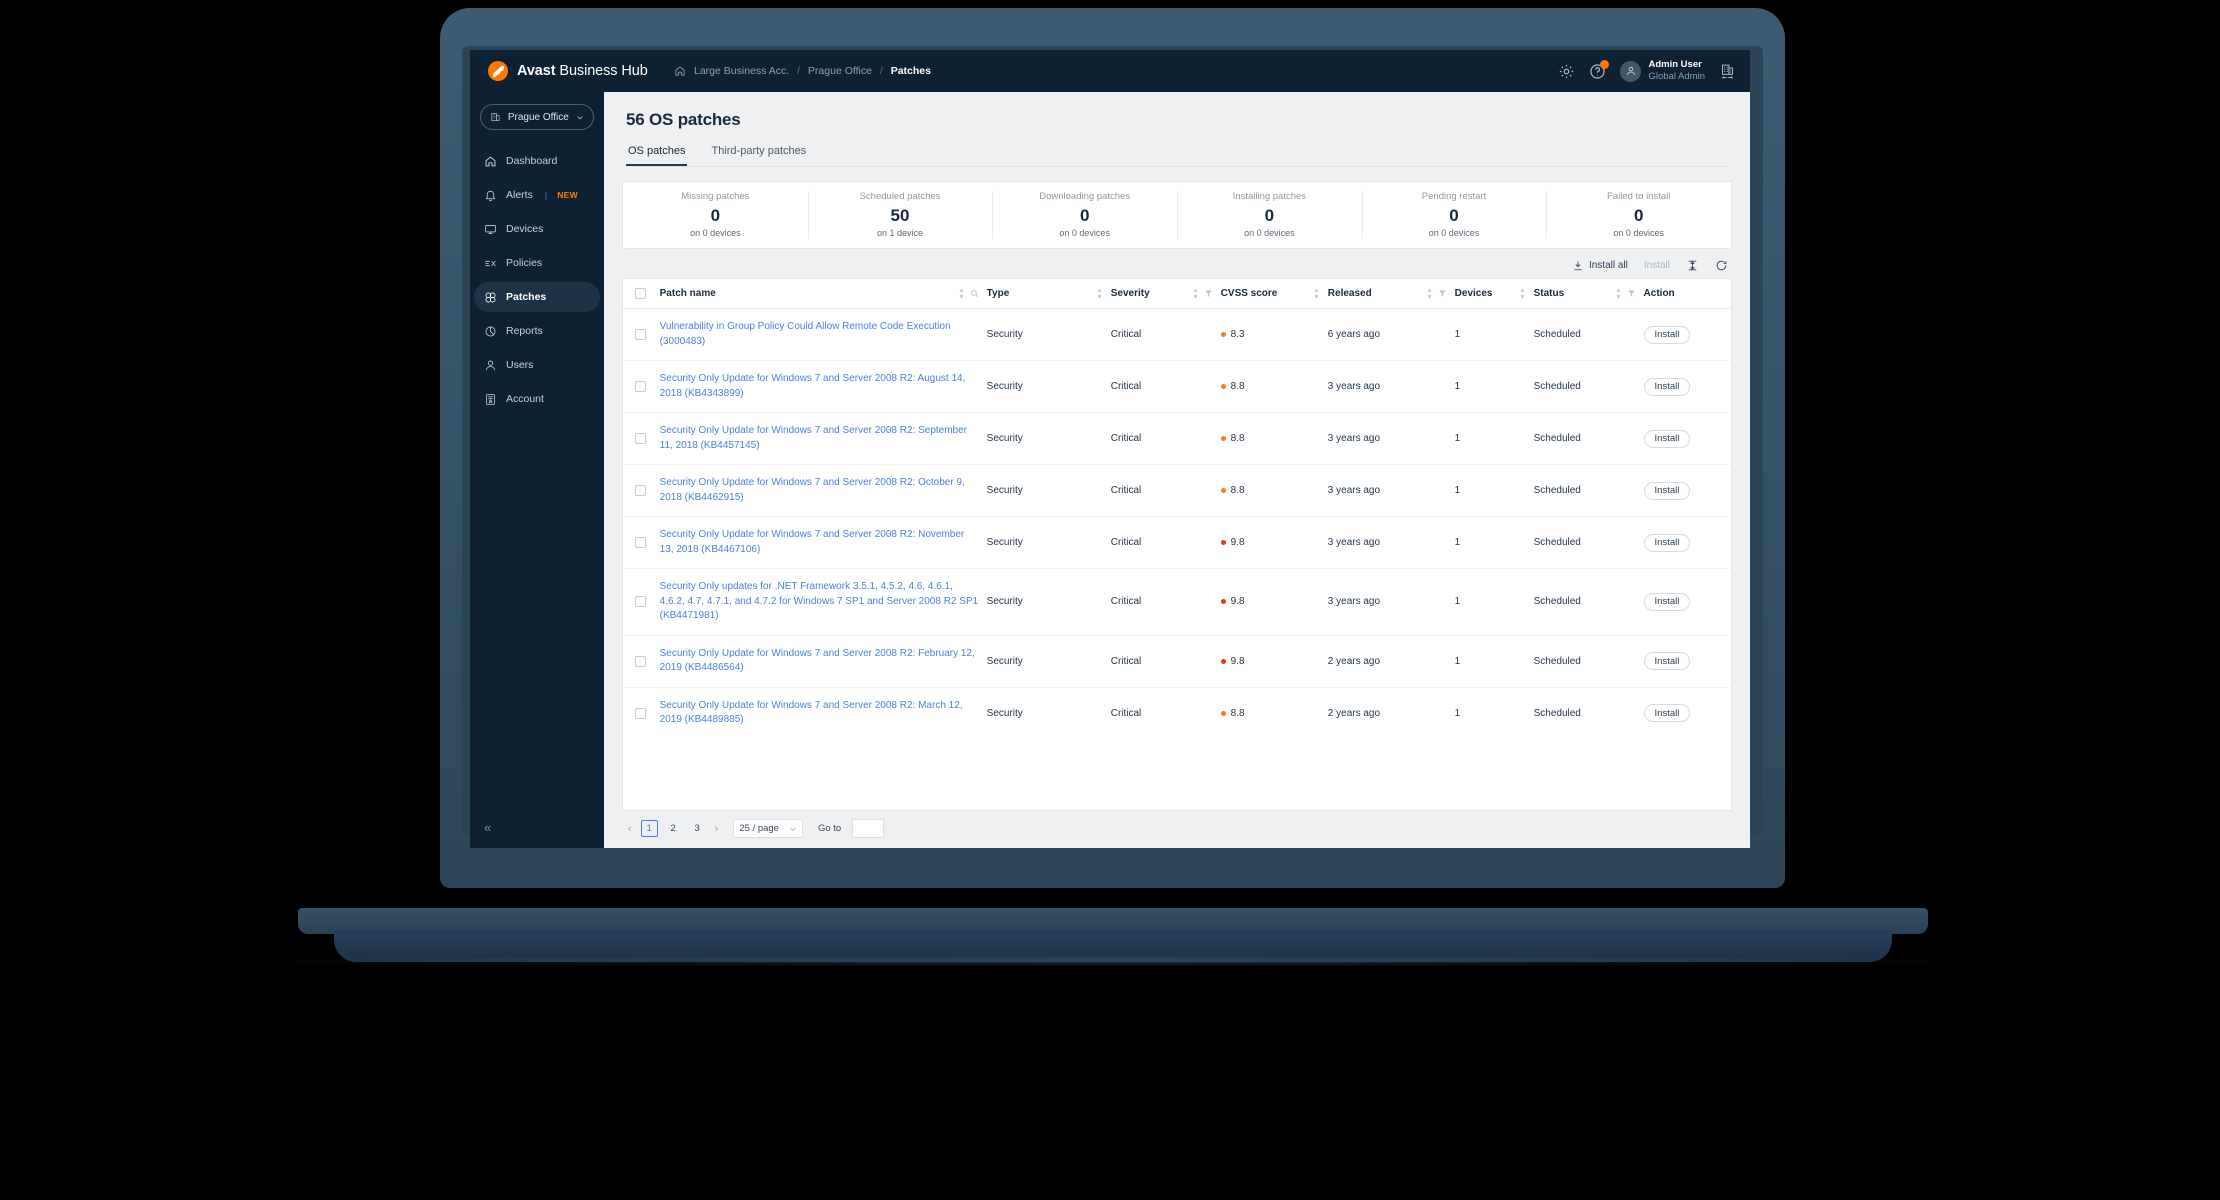  What do you see at coordinates (1588, 386) in the screenshot?
I see `status-cell: Scheduled` at bounding box center [1588, 386].